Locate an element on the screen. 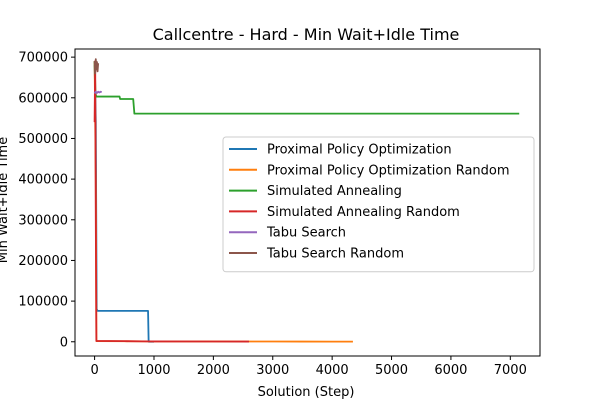 The height and width of the screenshot is (400, 600). x-axis: 0 1000 2000 3000 4000 5000 6000 7000 is located at coordinates (308, 367).